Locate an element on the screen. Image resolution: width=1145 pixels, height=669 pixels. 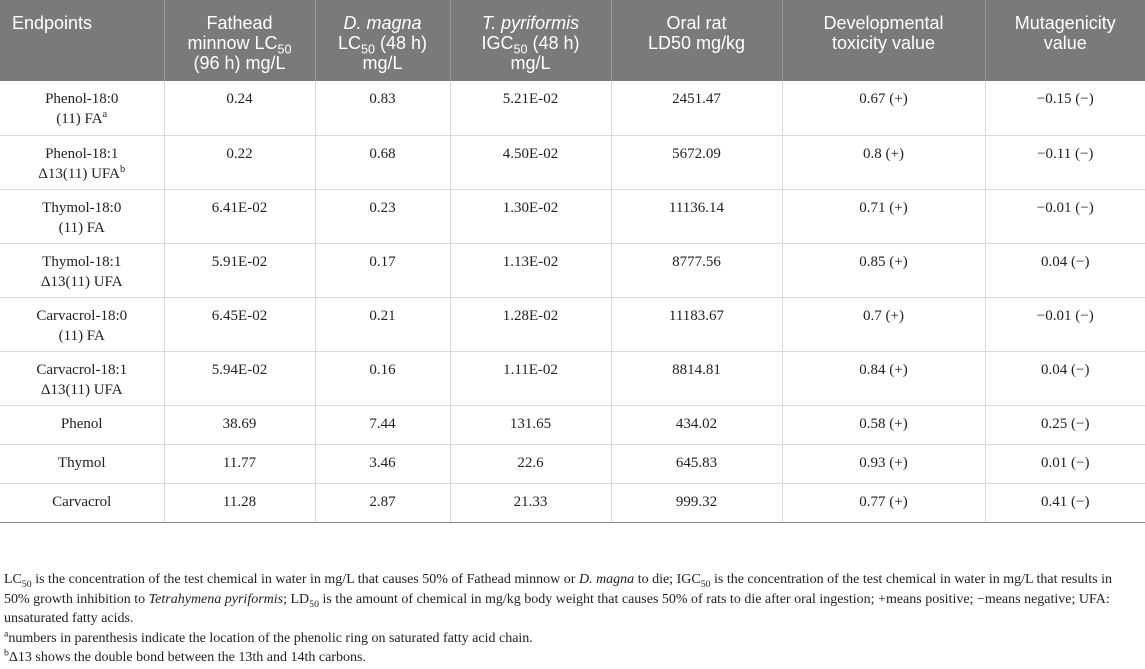
cell-tpyriformis: 5.21E-02 is located at coordinates (531, 108).